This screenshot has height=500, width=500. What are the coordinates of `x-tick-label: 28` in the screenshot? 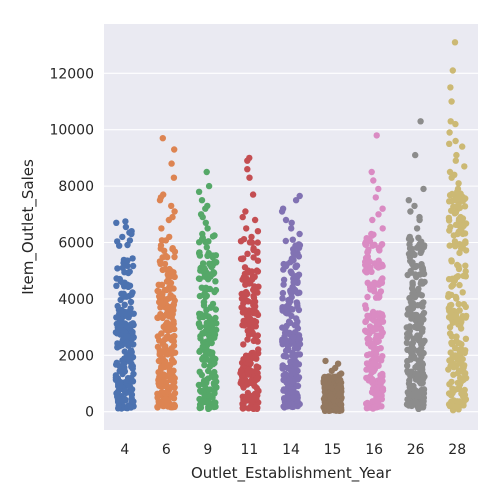 It's located at (457, 450).